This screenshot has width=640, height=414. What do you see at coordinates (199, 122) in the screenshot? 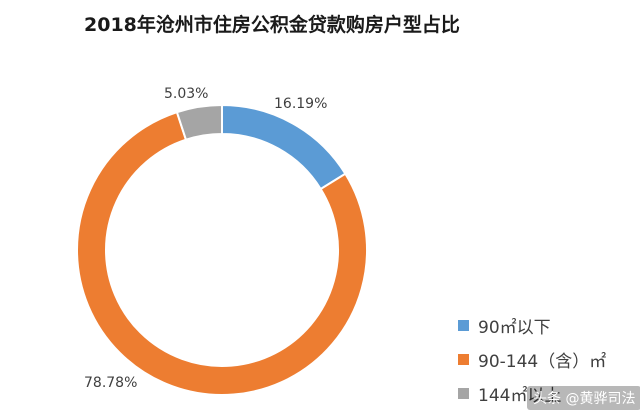
I see `slice-144-above` at bounding box center [199, 122].